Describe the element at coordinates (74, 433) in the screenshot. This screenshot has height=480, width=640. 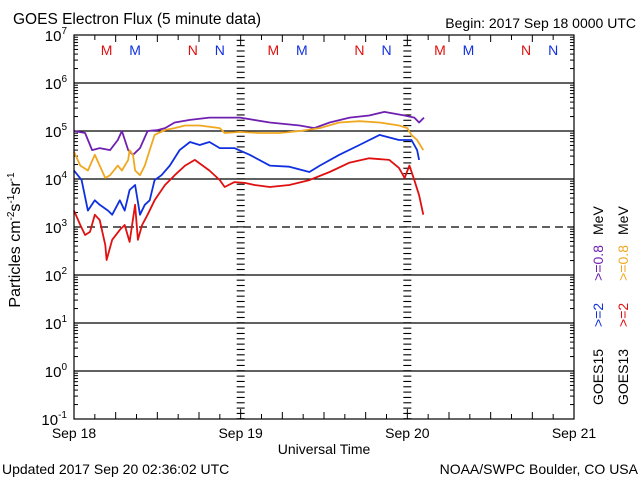
I see `x-tick-label: Sep 18` at that location.